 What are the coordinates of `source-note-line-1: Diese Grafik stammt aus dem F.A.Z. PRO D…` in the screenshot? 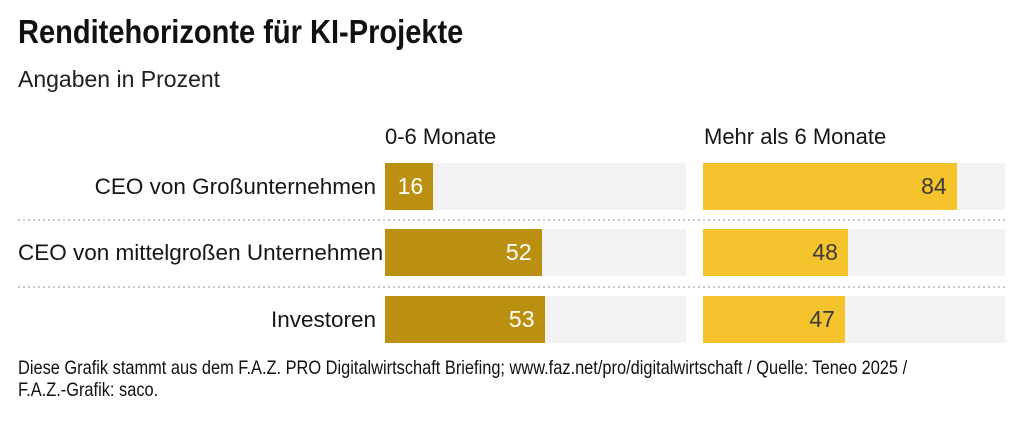 It's located at (463, 368).